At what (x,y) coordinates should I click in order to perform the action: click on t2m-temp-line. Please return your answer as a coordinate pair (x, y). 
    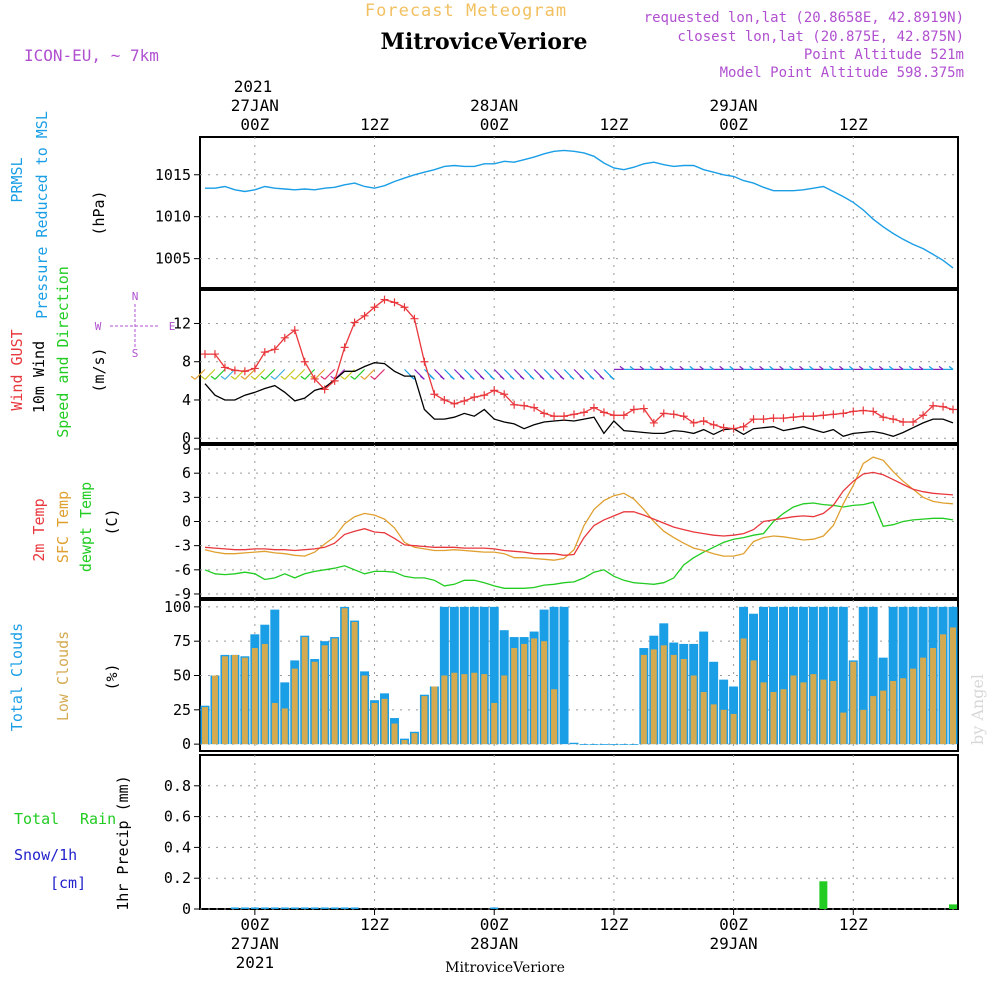
    Looking at the image, I should click on (579, 513).